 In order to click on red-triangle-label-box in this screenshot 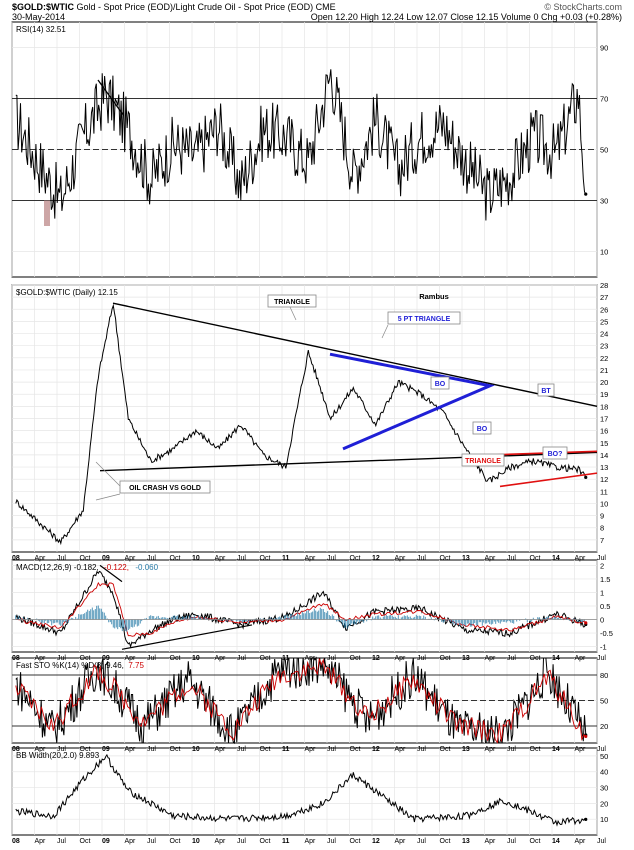, I will do `click(483, 460)`.